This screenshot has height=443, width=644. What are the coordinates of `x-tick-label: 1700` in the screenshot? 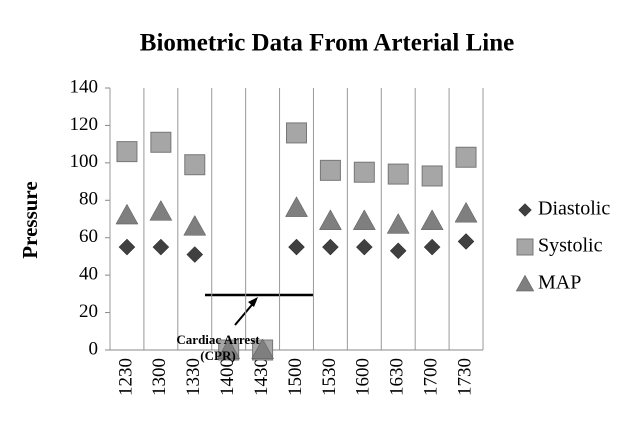 It's located at (430, 377).